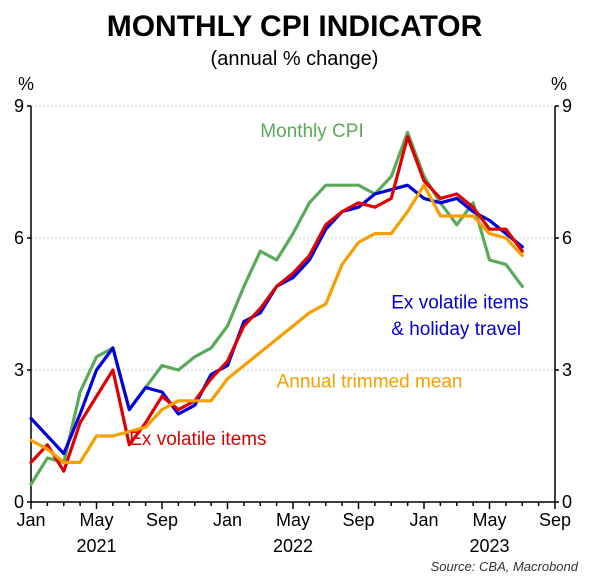 The height and width of the screenshot is (582, 589). Describe the element at coordinates (19, 502) in the screenshot. I see `y-tick-label-left: 0` at that location.